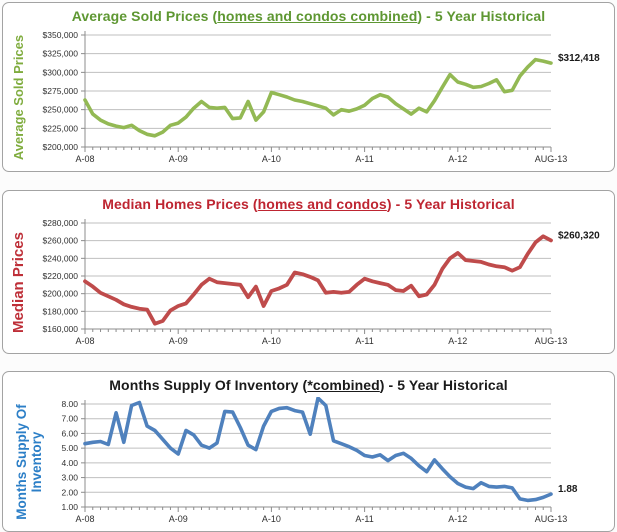 This screenshot has height=532, width=617. I want to click on y-tick-label: $225,000, so click(61, 128).